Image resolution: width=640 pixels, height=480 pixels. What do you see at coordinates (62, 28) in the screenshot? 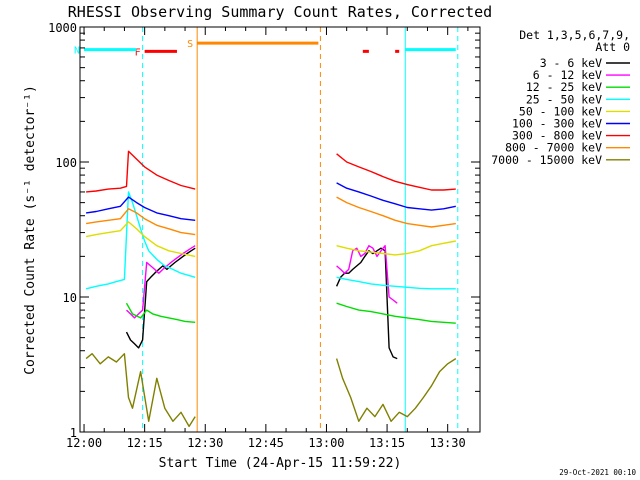
I see `y-tick-label-3: 1000` at bounding box center [62, 28].